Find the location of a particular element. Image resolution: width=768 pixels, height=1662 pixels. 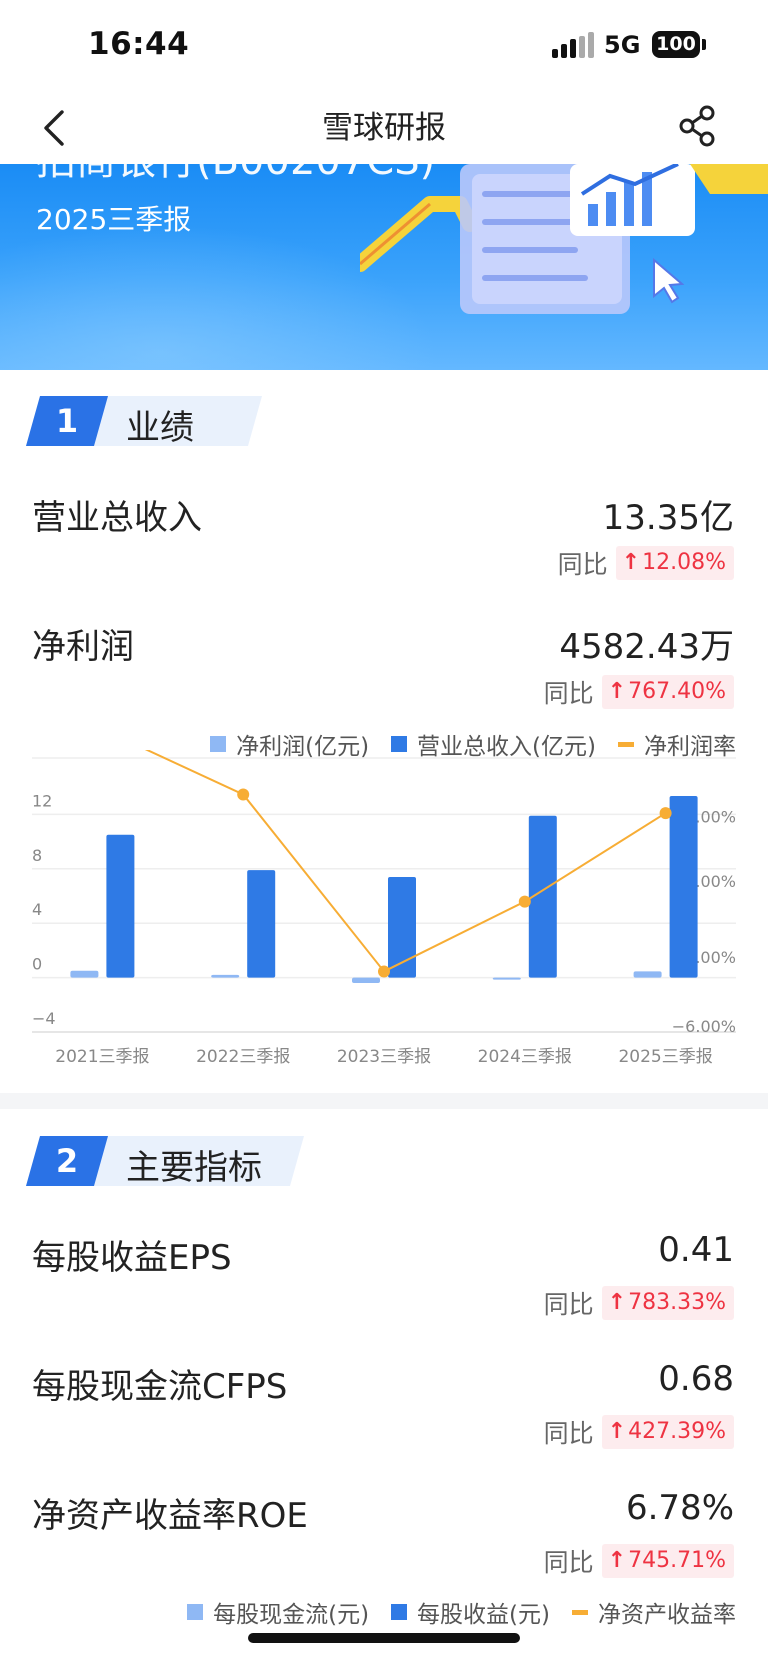

back-button is located at coordinates (56, 128).